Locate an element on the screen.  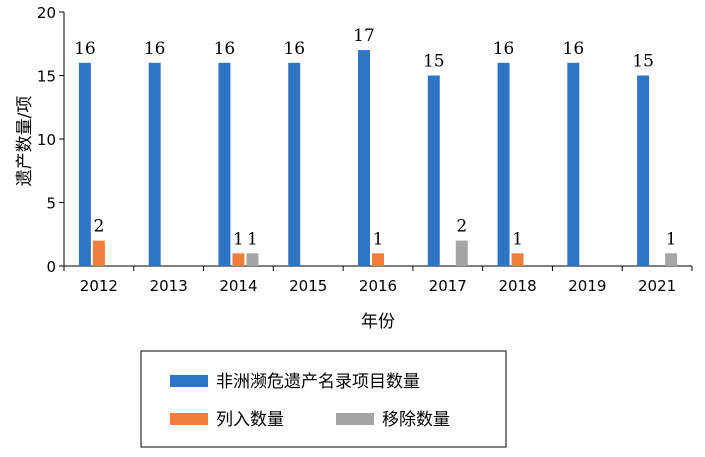
x-tick-label: 2019 is located at coordinates (587, 286).